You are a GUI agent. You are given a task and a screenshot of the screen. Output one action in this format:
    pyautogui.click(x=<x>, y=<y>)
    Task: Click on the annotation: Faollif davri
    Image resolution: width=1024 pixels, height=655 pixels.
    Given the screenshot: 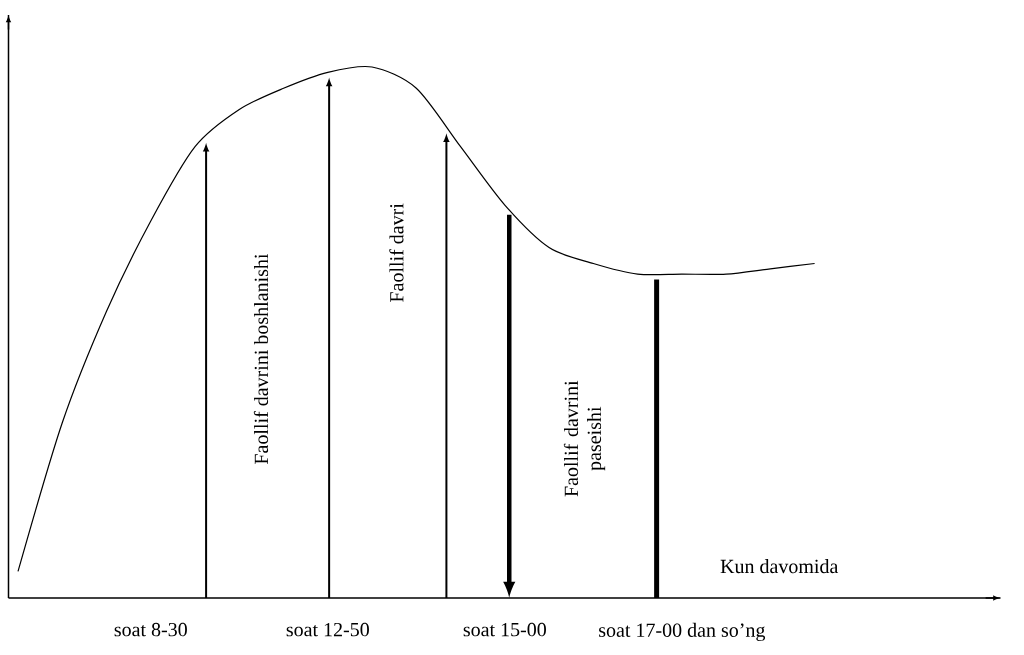 What is the action you would take?
    pyautogui.click(x=396, y=252)
    